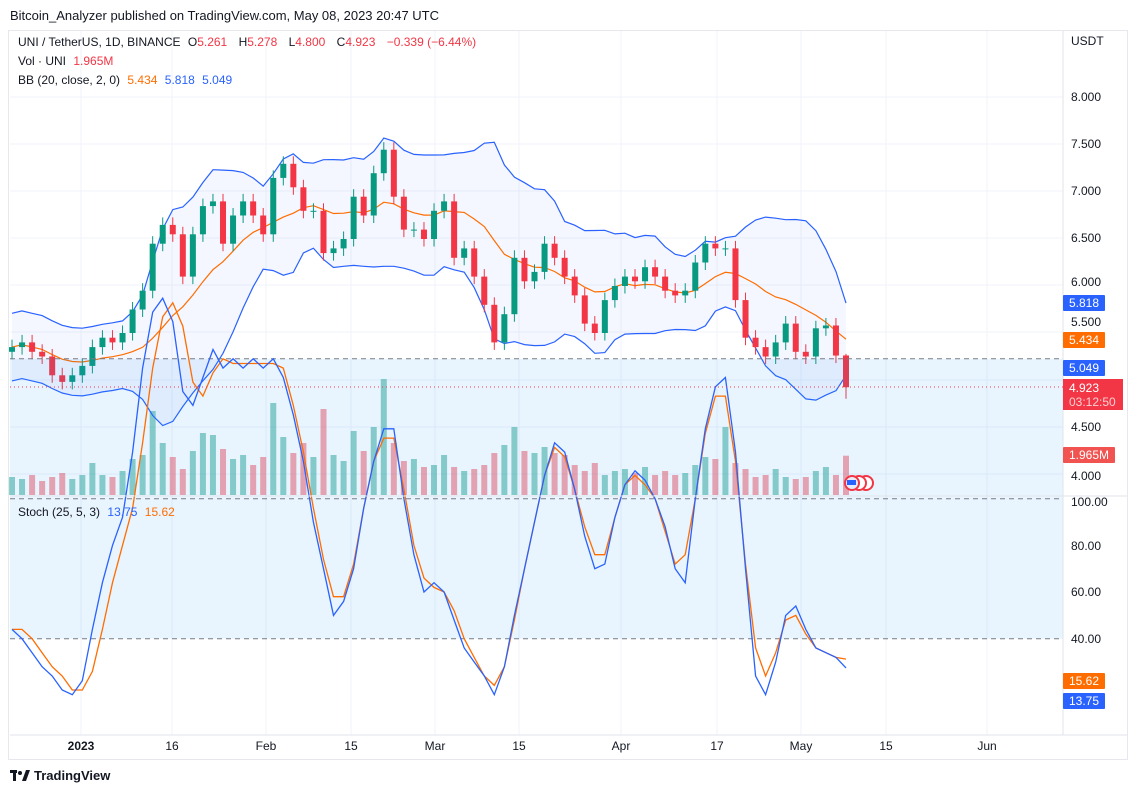 The width and height of the screenshot is (1137, 794). Describe the element at coordinates (122, 512) in the screenshot. I see `stoch-k-value: 13.75` at that location.